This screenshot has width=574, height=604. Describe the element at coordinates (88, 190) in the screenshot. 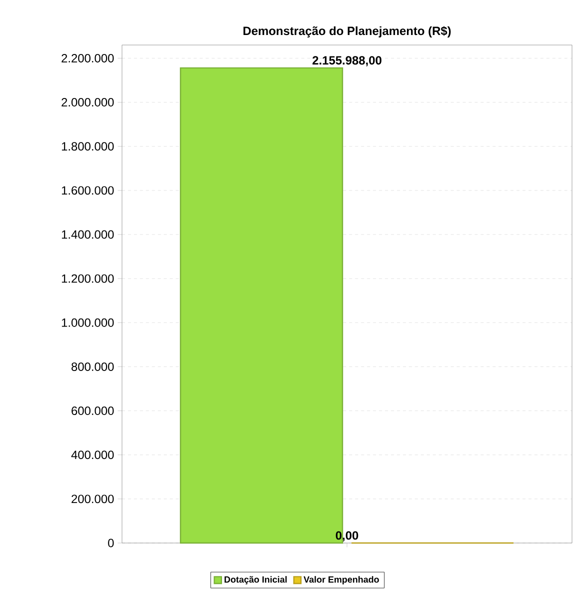

I see `y-tick-label: 1.600.000` at that location.